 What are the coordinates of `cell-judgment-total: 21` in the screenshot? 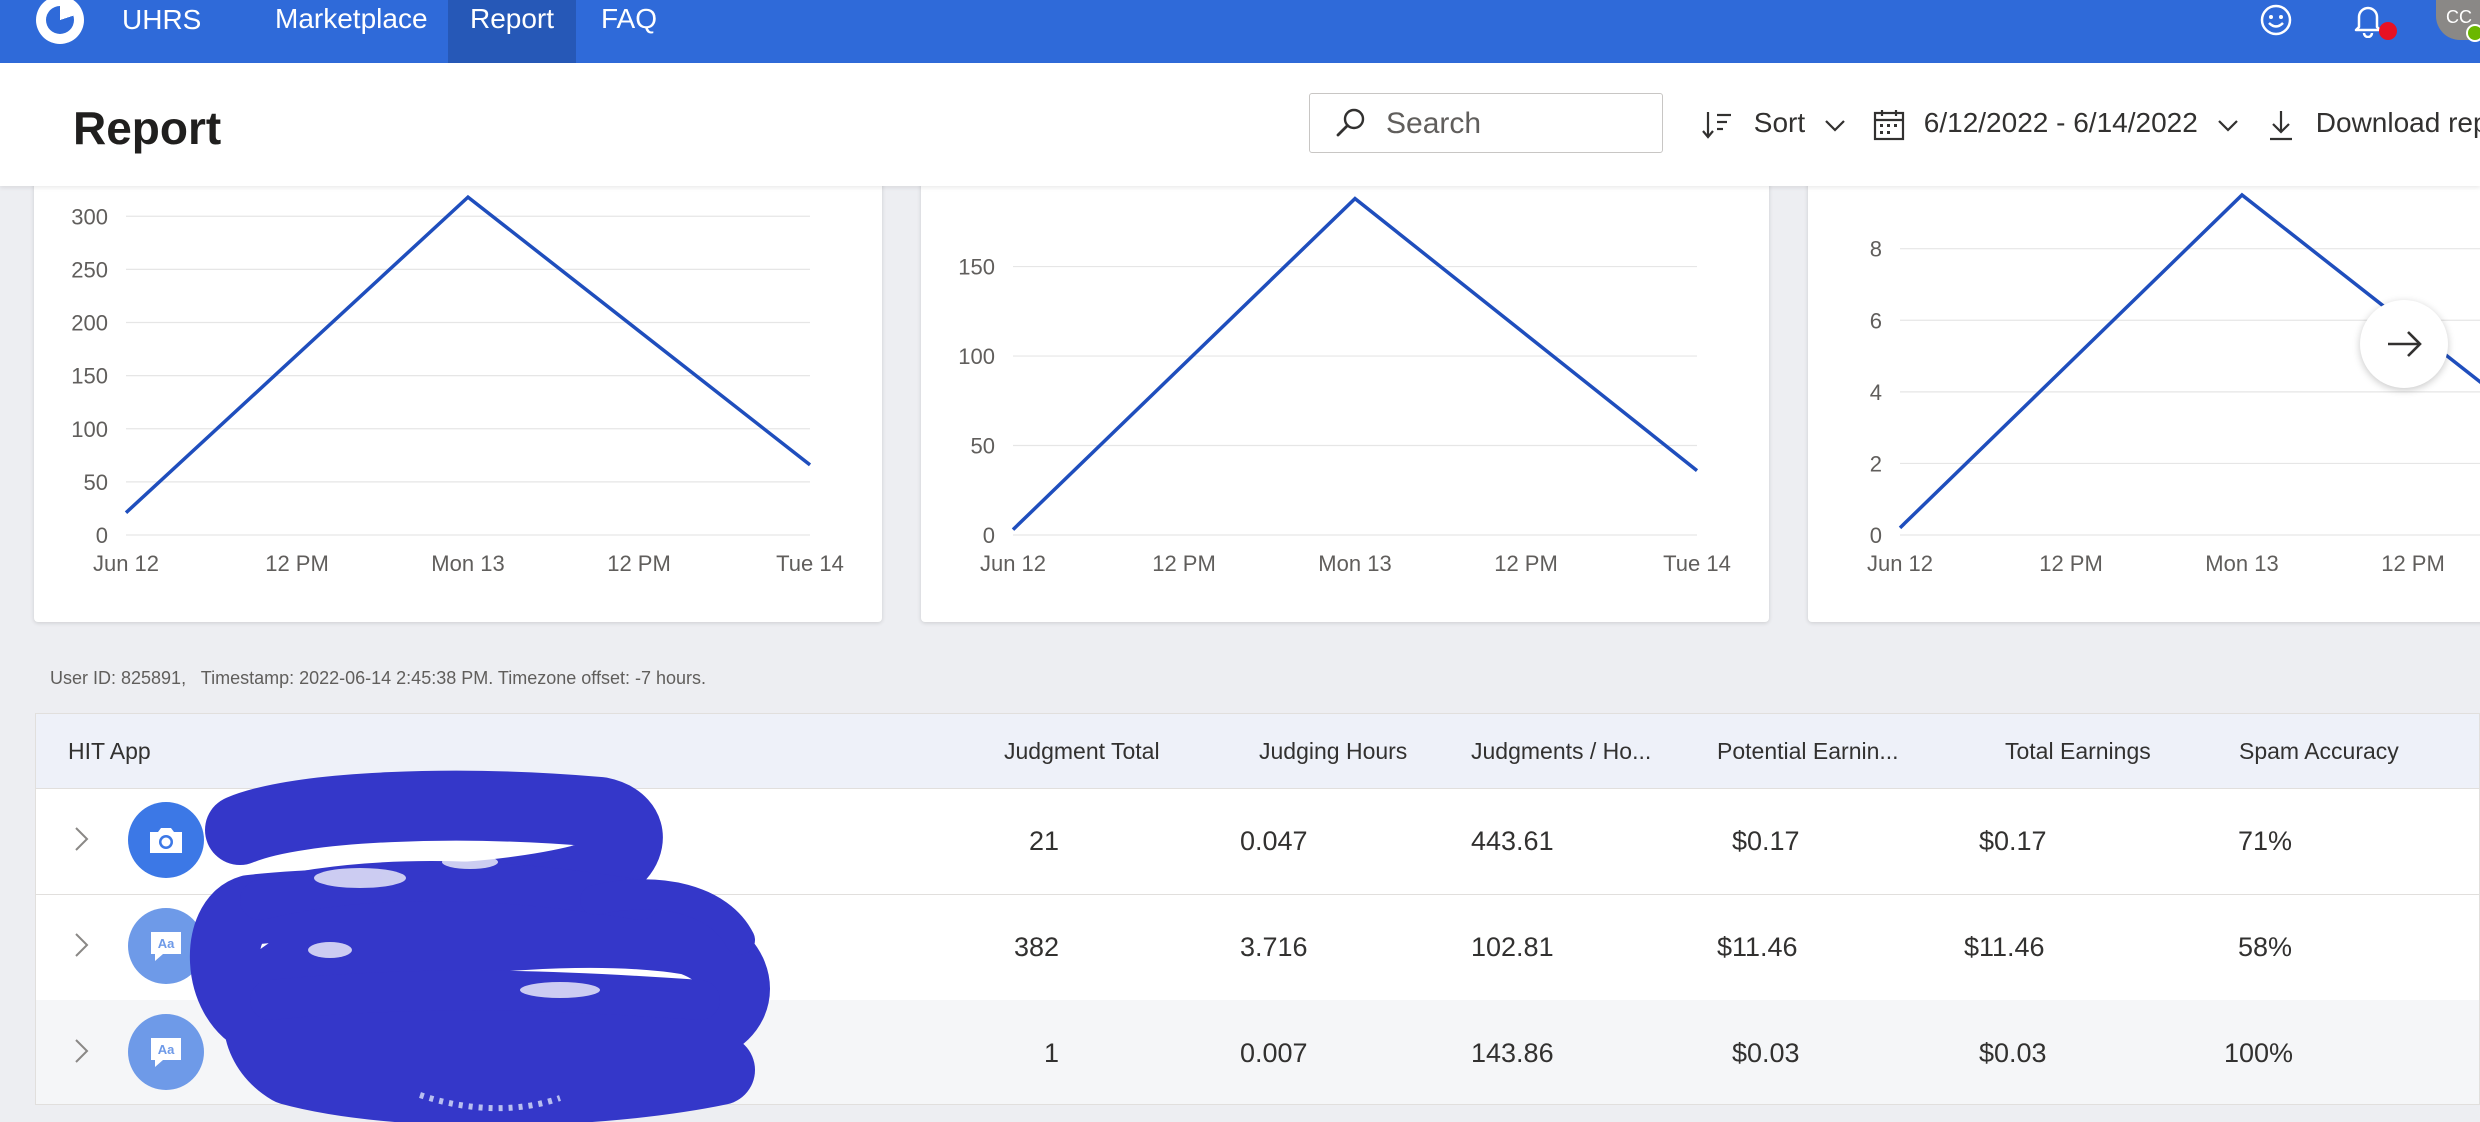 It's located at (1044, 841).